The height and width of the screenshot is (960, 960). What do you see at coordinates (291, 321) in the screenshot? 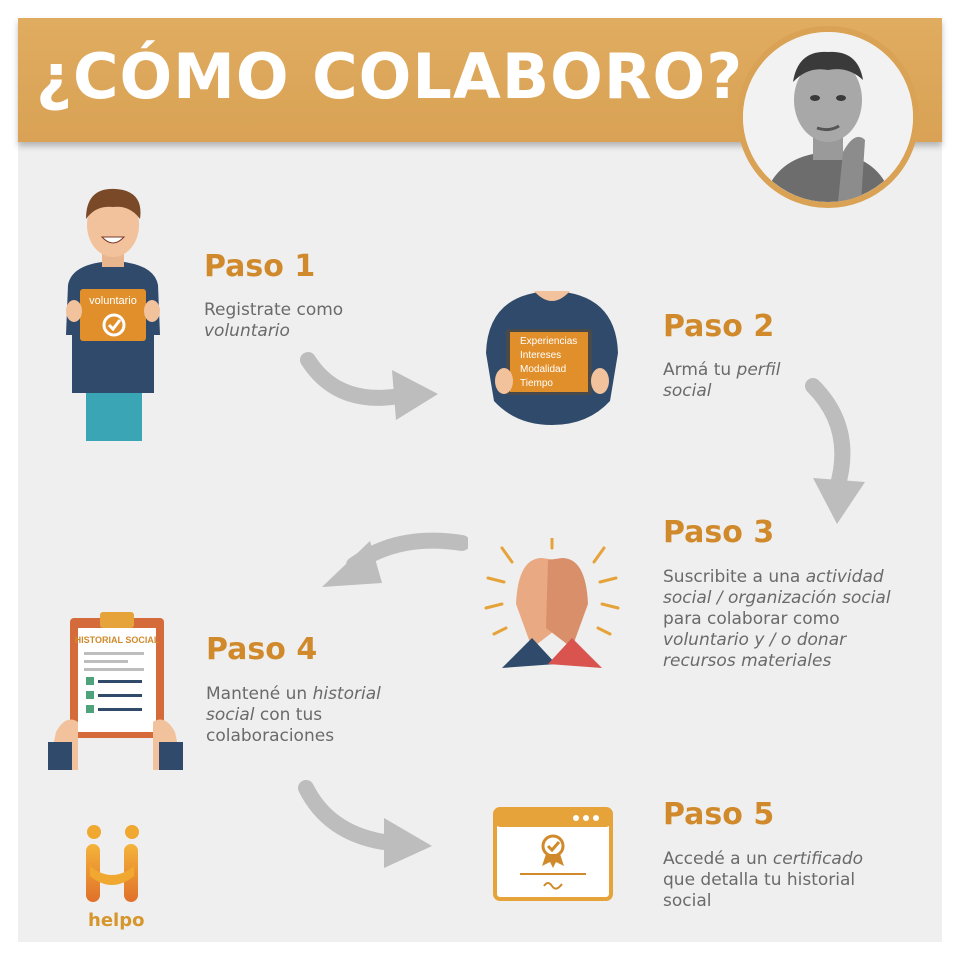
I see `step-1-description: Registrate como voluntario` at bounding box center [291, 321].